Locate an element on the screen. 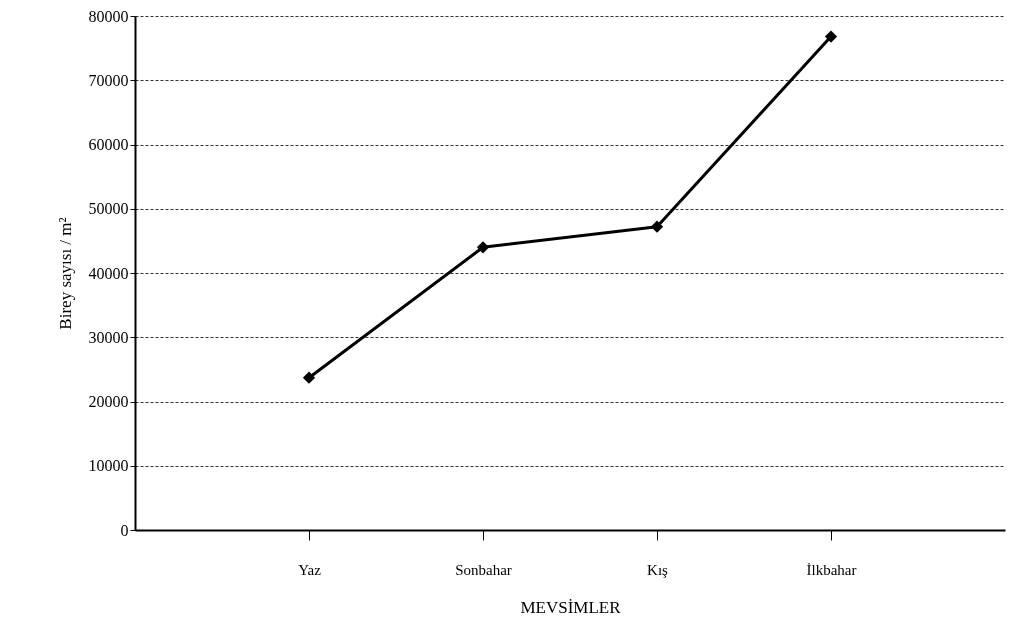 The width and height of the screenshot is (1009, 629). y-tick-label: 0 is located at coordinates (124, 530).